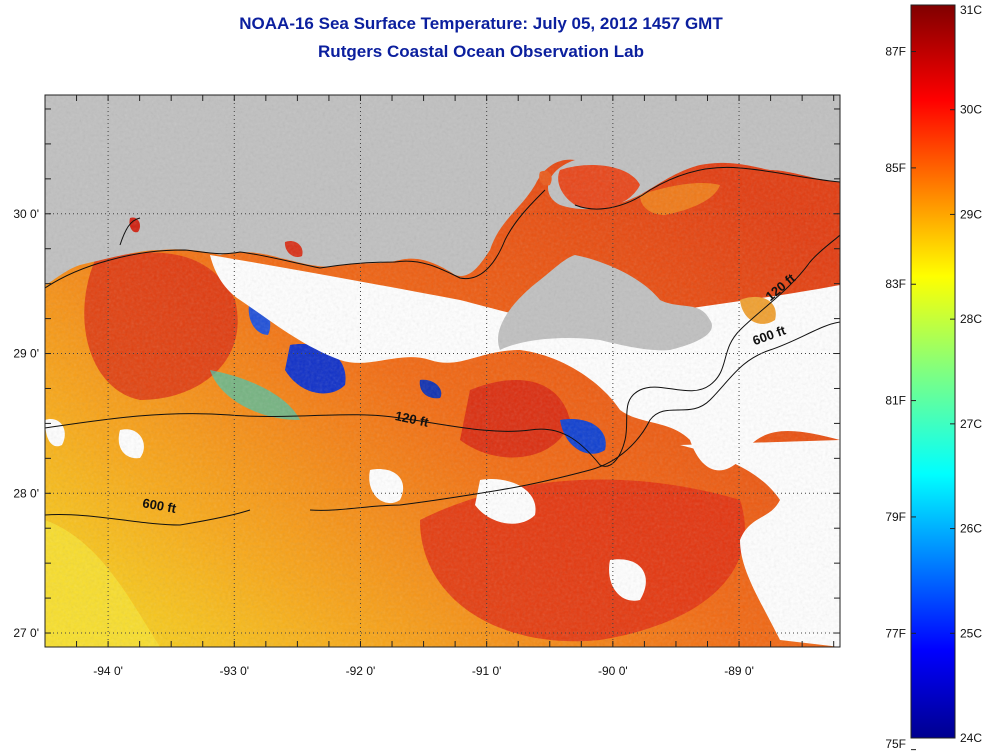 The image size is (992, 754). Describe the element at coordinates (971, 529) in the screenshot. I see `colorbar-c-label: 26C` at that location.